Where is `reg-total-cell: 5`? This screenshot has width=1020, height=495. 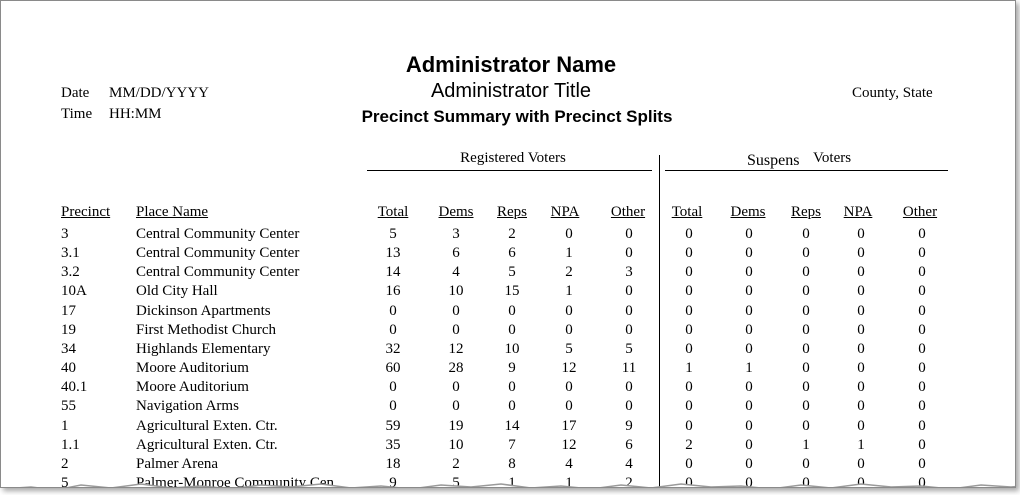 reg-total-cell: 5 is located at coordinates (393, 234).